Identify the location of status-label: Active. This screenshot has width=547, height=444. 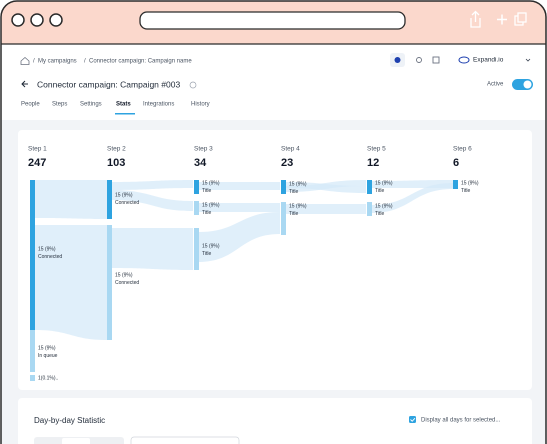
(495, 85).